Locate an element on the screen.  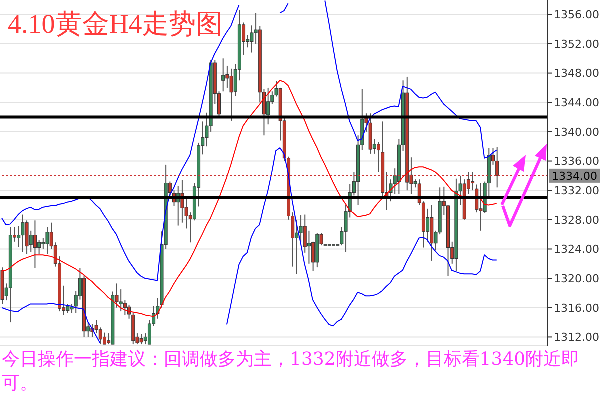
y-tick-label: 1336.00 is located at coordinates (577, 161).